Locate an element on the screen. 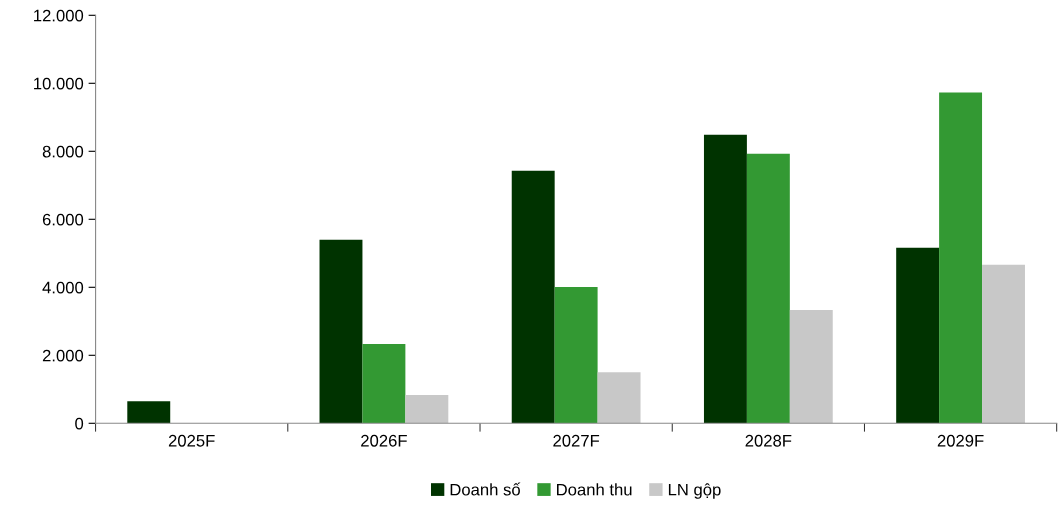  y-tick-label: 6.000 is located at coordinates (63, 219).